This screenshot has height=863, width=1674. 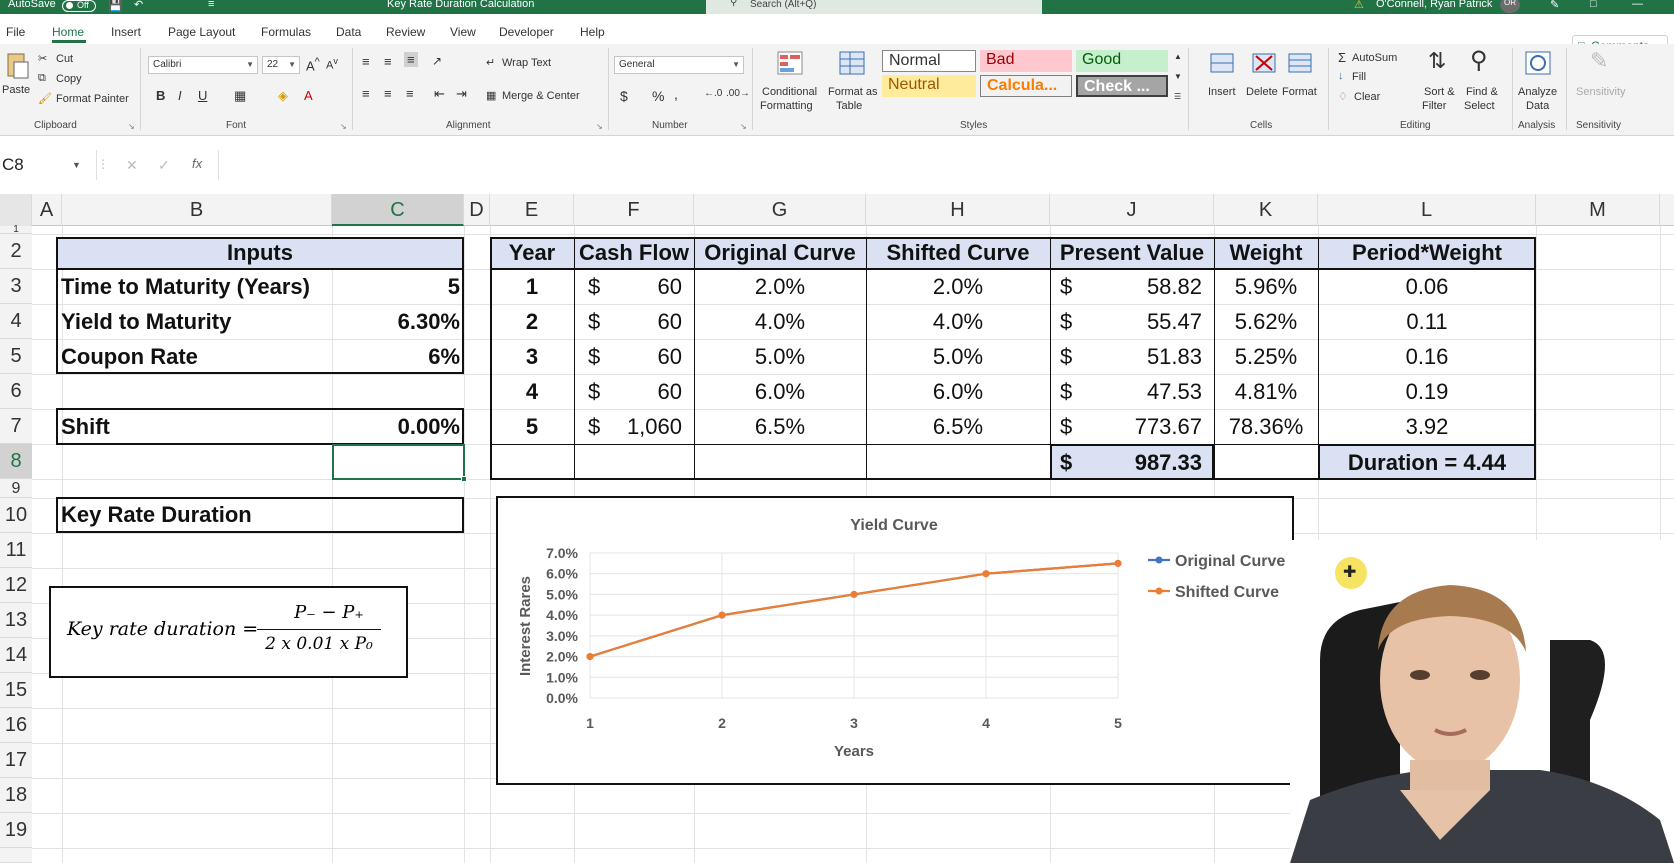 I want to click on tab-data: Data, so click(x=349, y=32).